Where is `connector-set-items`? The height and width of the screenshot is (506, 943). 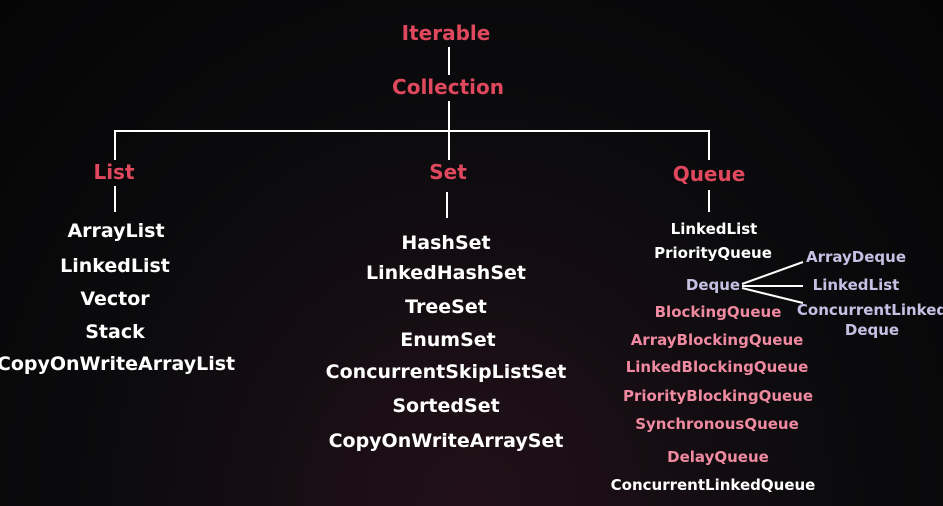
connector-set-items is located at coordinates (447, 205).